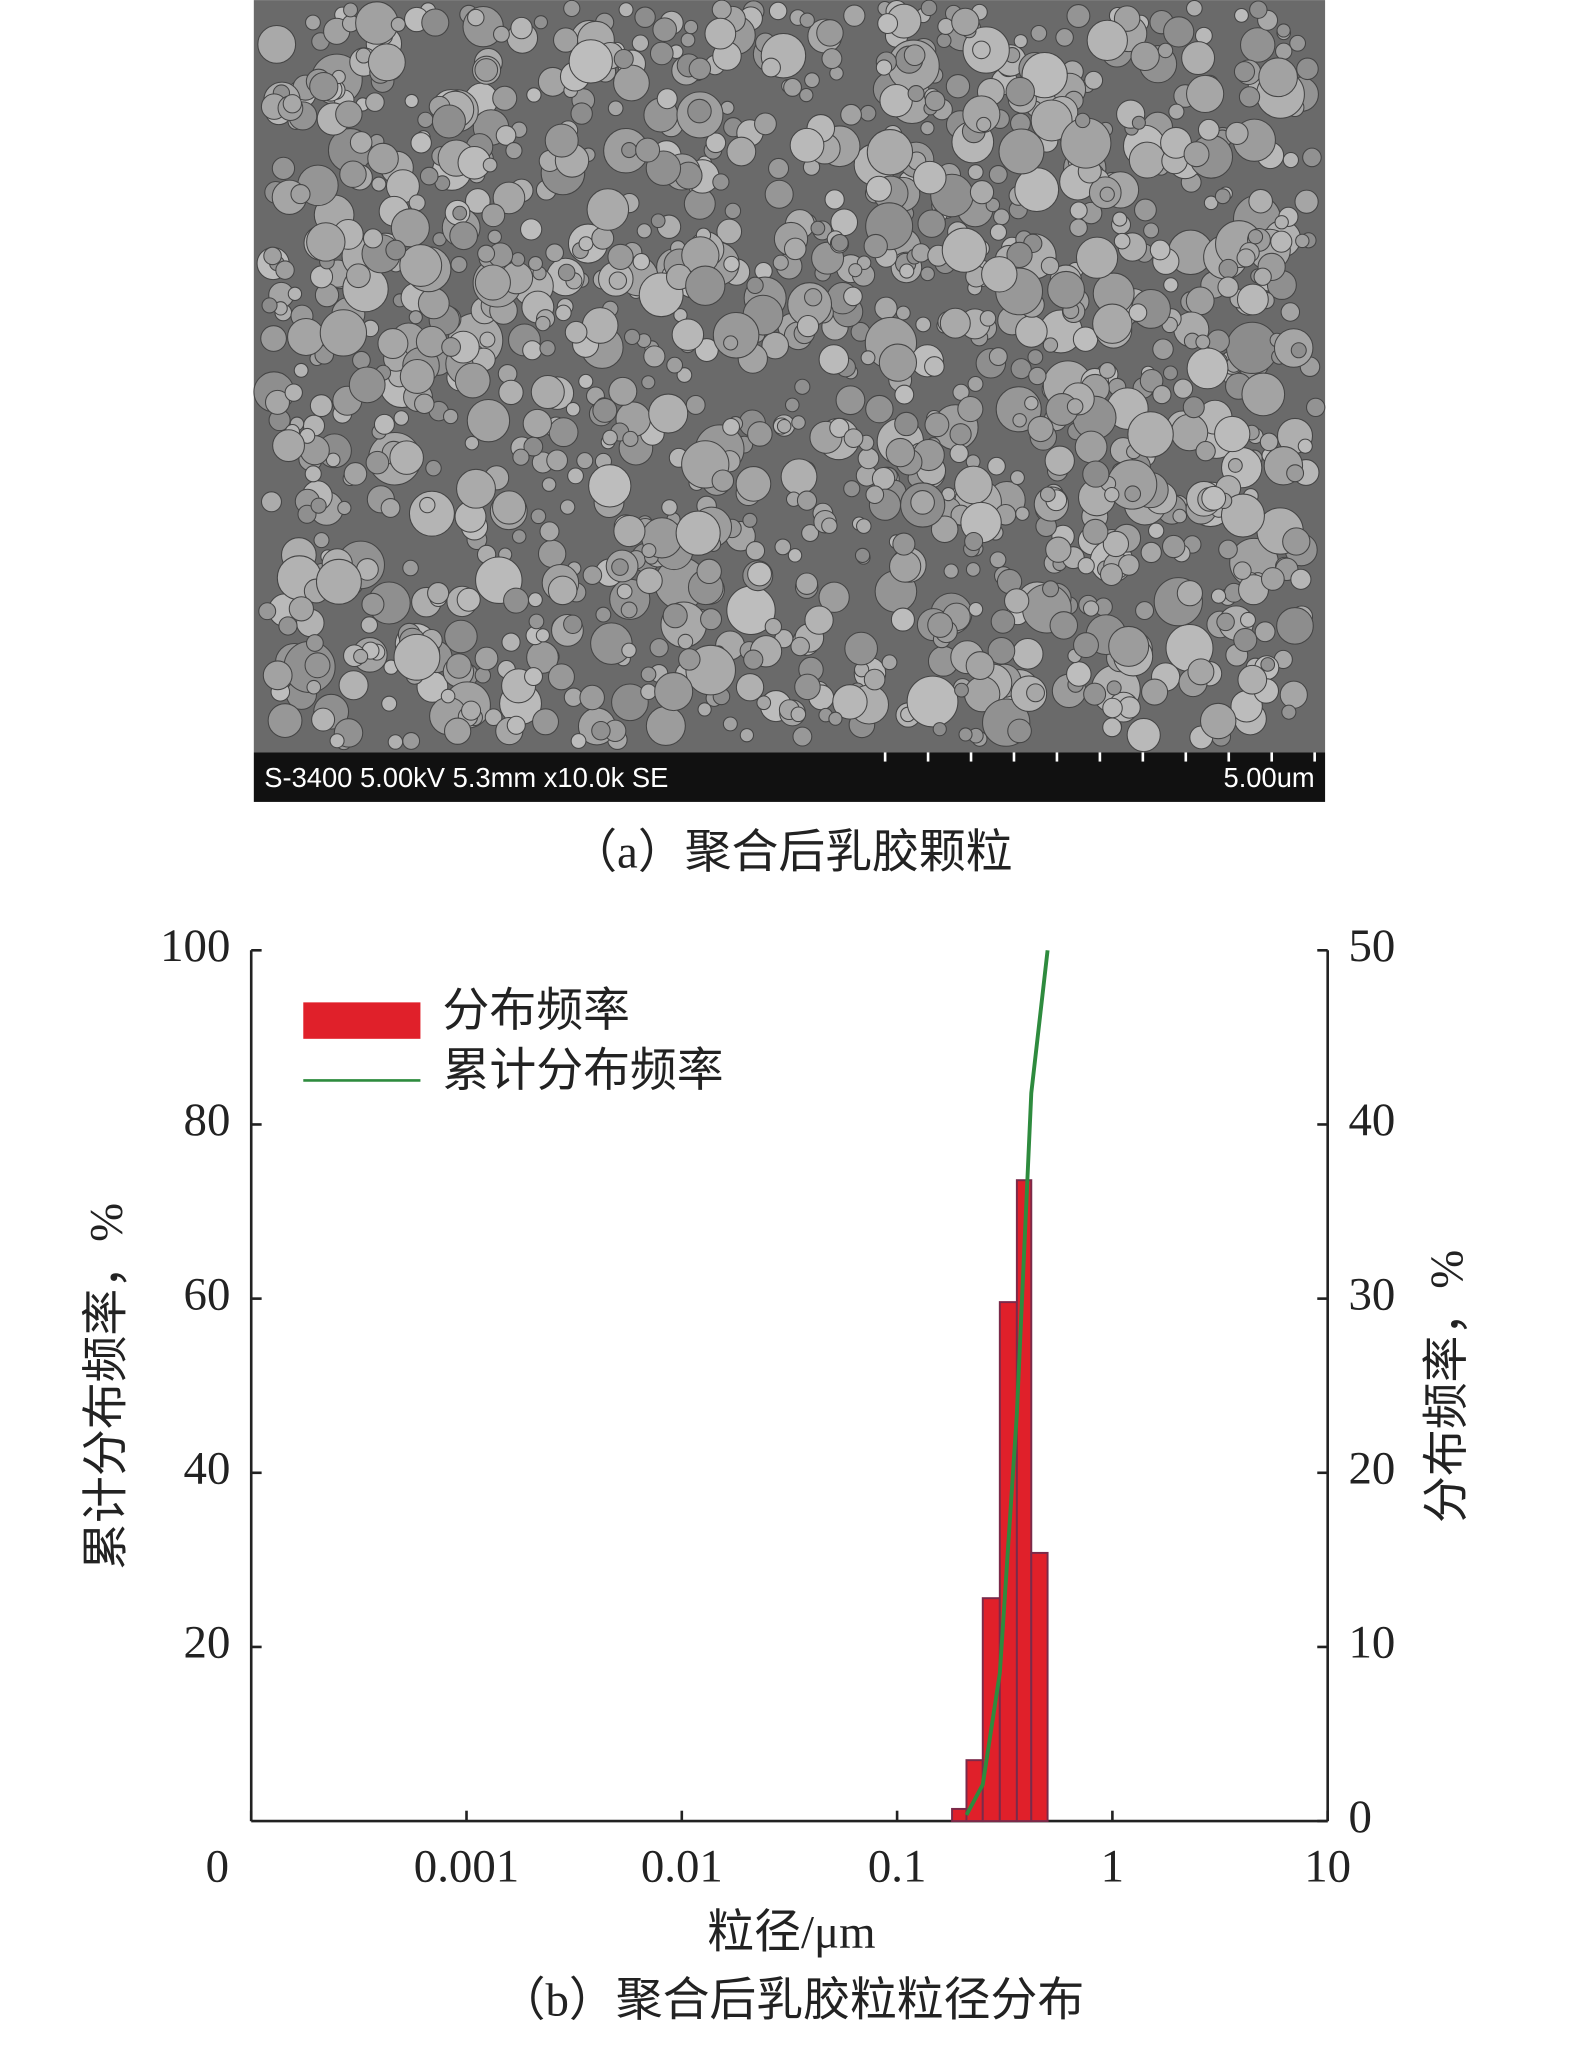  What do you see at coordinates (195, 946) in the screenshot?
I see `y-tick-label: 100` at bounding box center [195, 946].